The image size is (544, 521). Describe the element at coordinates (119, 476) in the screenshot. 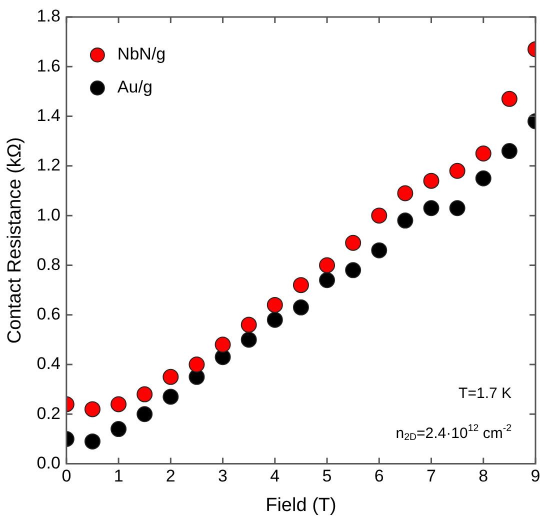

I see `x-tick-label: 1` at that location.